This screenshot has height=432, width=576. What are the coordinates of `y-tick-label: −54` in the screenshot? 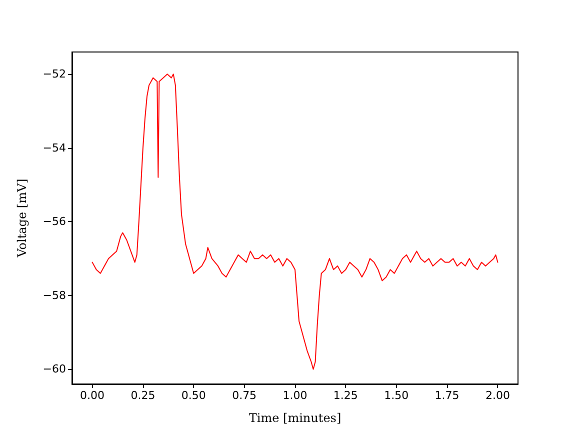 It's located at (54, 147).